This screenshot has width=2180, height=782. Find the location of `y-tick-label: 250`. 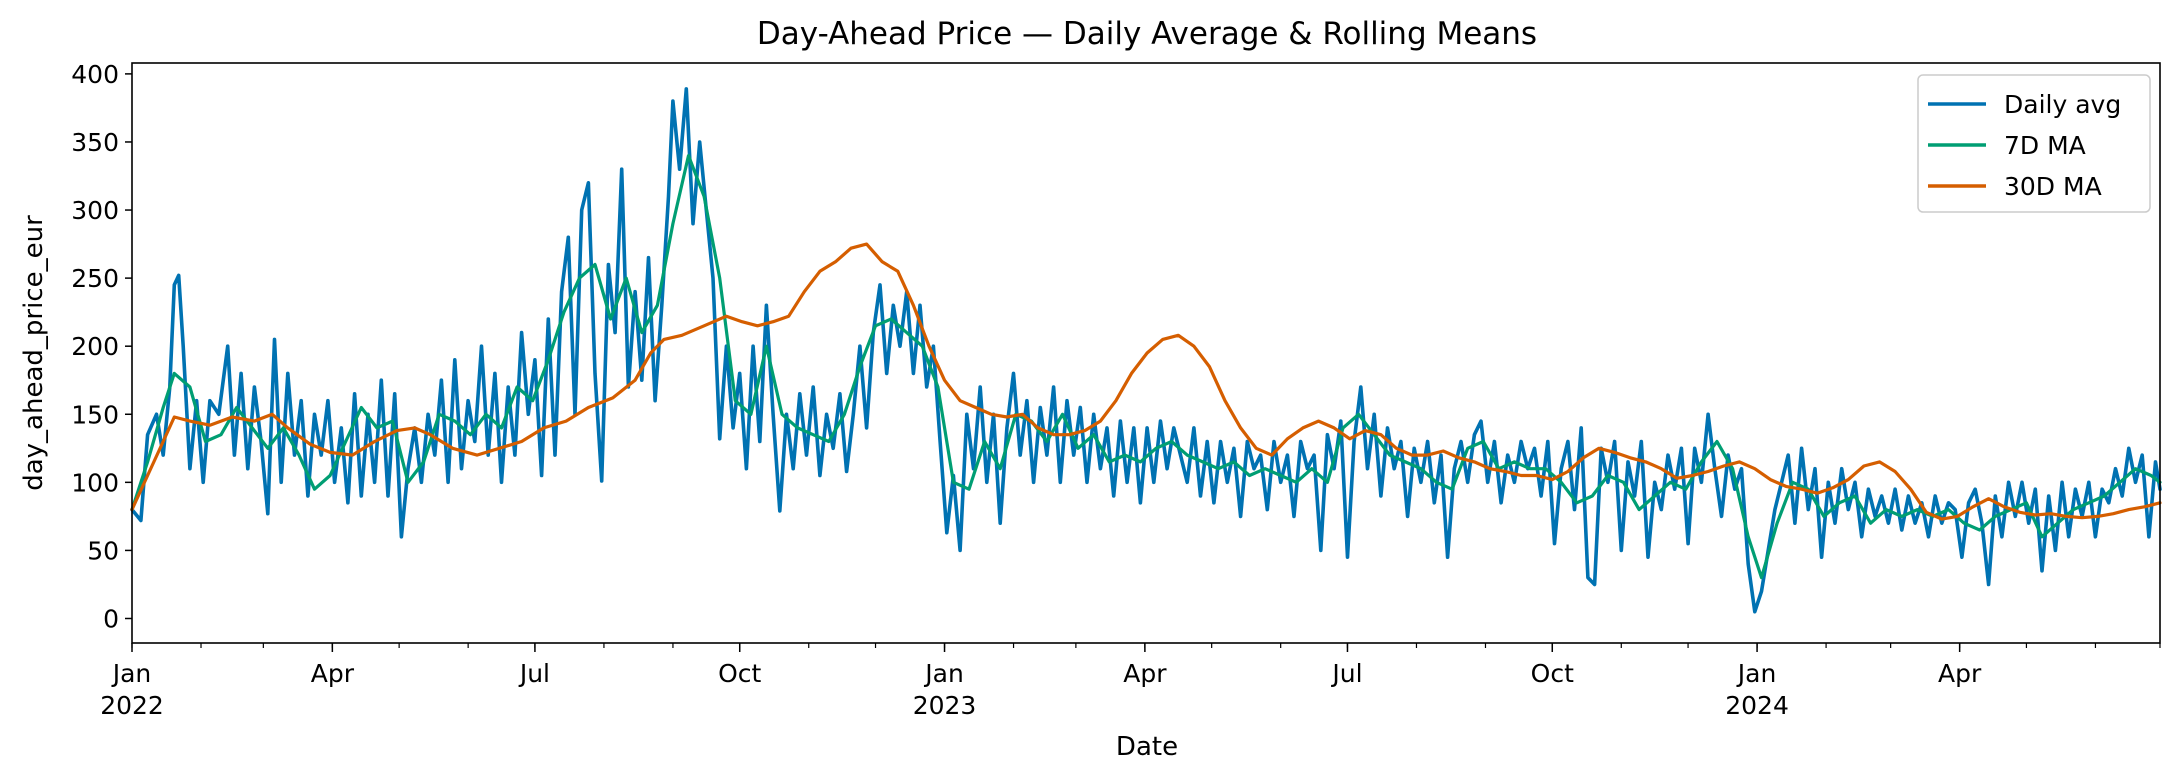

y-tick-label: 250 is located at coordinates (95, 278).